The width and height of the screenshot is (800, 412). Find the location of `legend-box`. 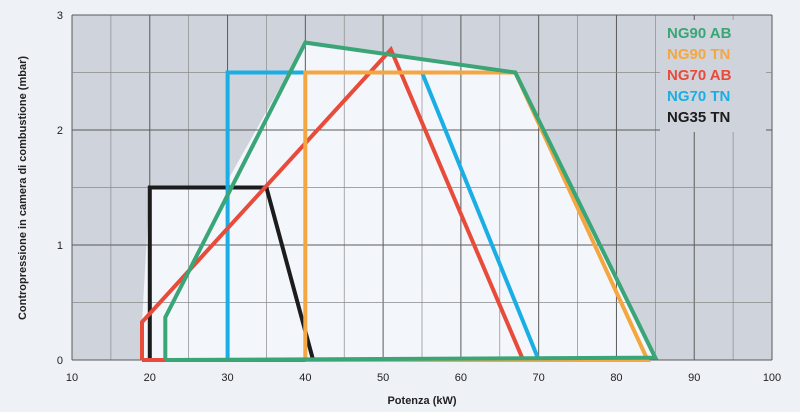

legend-box is located at coordinates (713, 76).